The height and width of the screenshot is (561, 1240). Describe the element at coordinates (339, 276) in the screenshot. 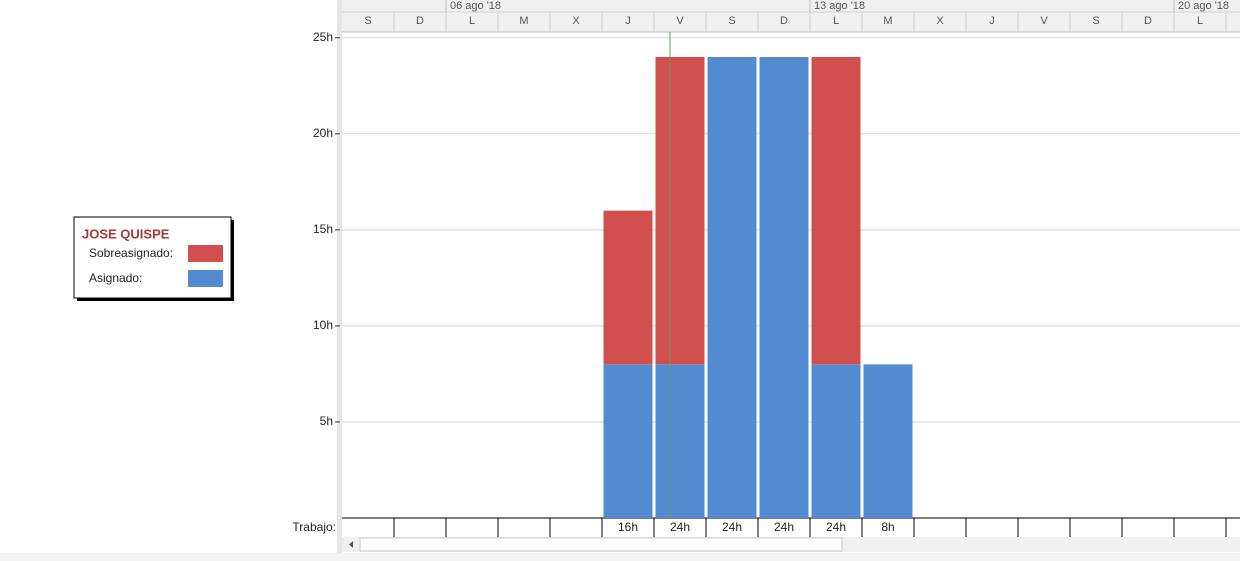

I see `pane-splitter` at that location.